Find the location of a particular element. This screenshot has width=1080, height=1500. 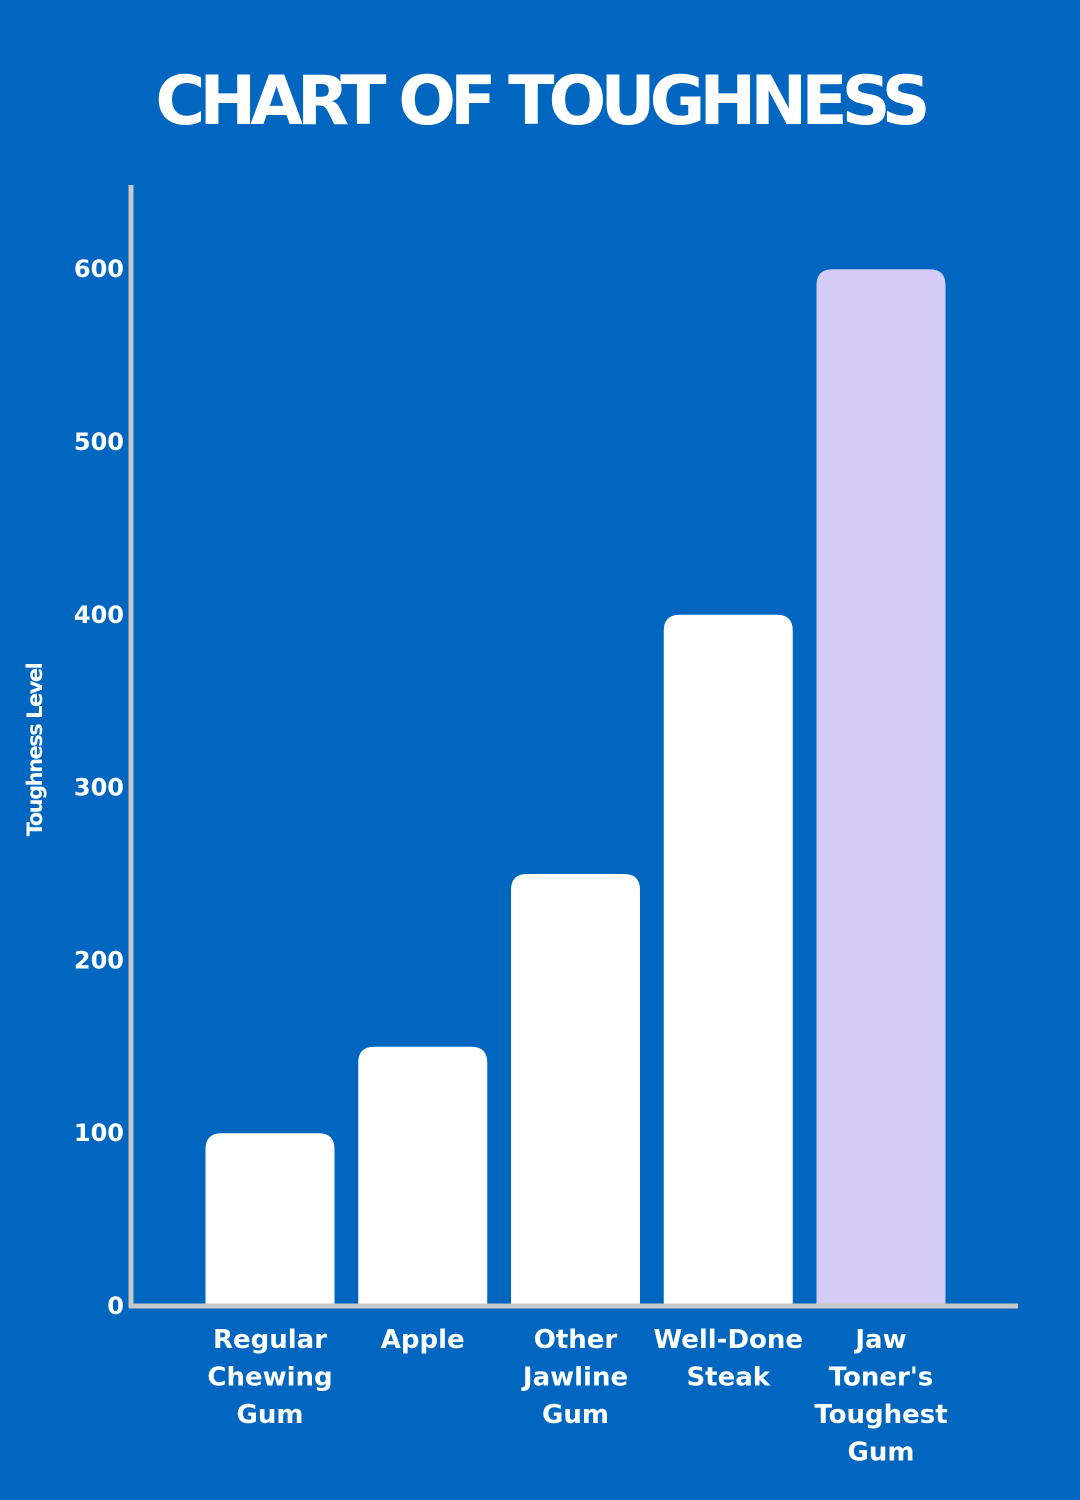

y-tick-labels: 0 100 200 300 400 500 600 is located at coordinates (99, 787).